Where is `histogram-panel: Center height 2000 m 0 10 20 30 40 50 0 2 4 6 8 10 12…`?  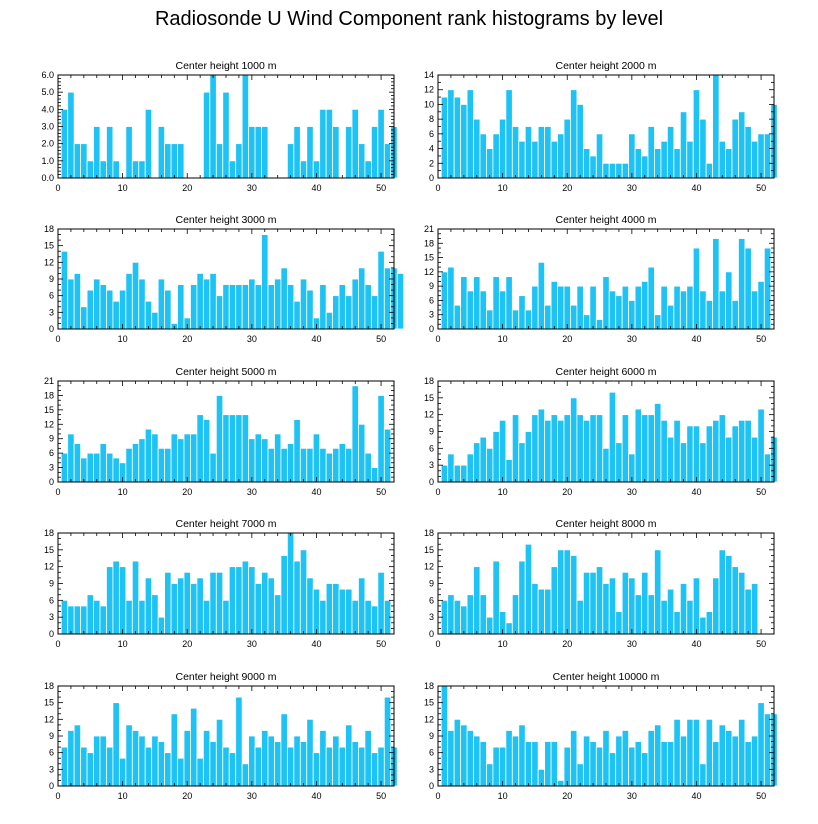
histogram-panel: Center height 2000 m 0 10 20 30 40 50 0 2 4 6 8 10 12… is located at coordinates (601, 126).